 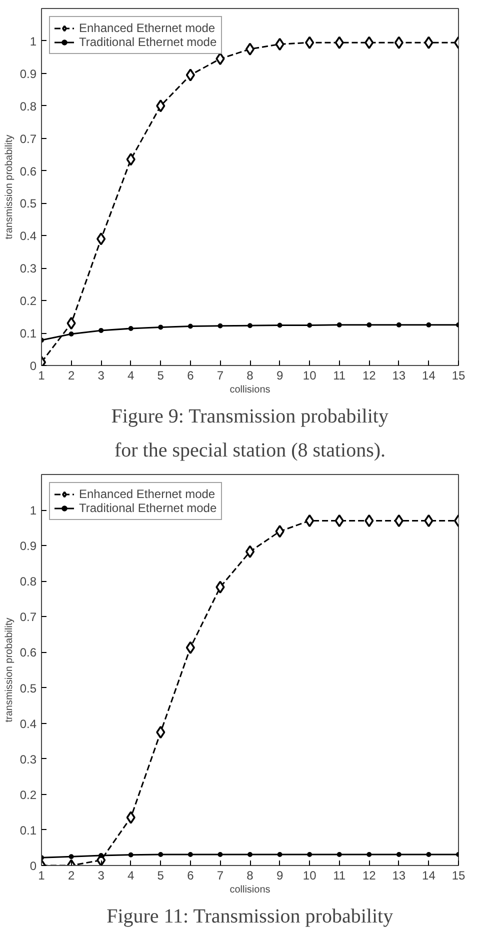 What do you see at coordinates (249, 434) in the screenshot?
I see `text: Figure 9: Transmission probability for the special station (8 stations).` at bounding box center [249, 434].